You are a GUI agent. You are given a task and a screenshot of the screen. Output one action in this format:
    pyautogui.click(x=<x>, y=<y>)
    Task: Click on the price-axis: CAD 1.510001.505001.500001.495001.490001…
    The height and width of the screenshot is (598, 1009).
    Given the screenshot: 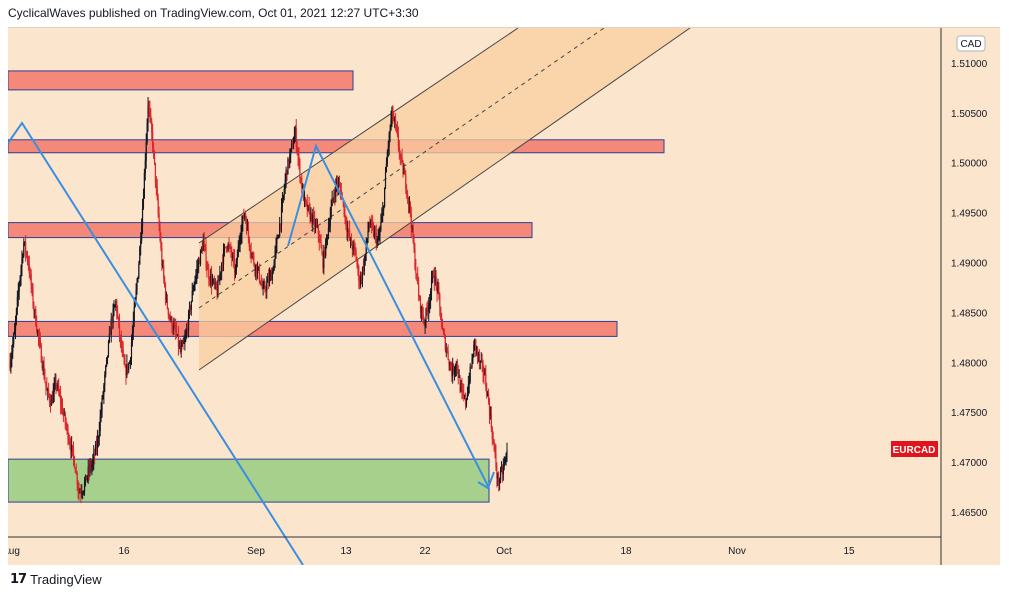 What is the action you would take?
    pyautogui.click(x=939, y=296)
    